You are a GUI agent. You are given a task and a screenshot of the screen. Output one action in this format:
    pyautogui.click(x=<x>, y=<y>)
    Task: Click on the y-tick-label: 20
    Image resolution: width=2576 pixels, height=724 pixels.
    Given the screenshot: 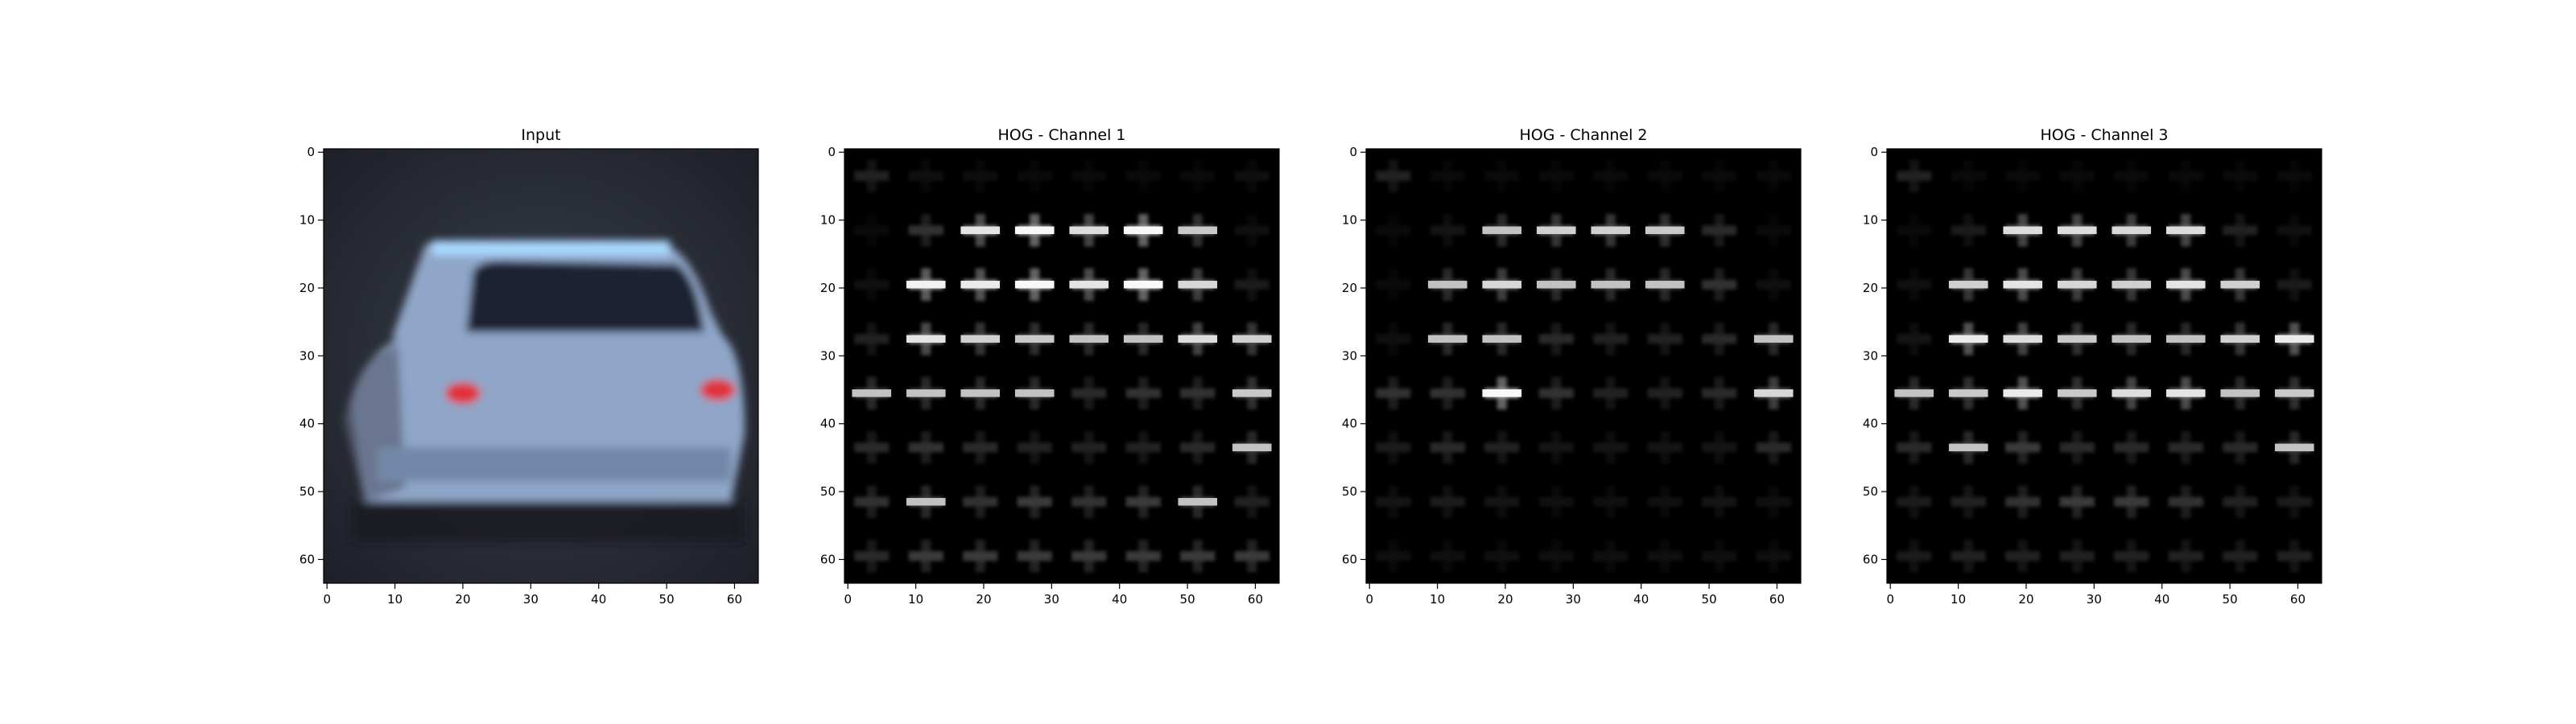 What is the action you would take?
    pyautogui.click(x=307, y=288)
    